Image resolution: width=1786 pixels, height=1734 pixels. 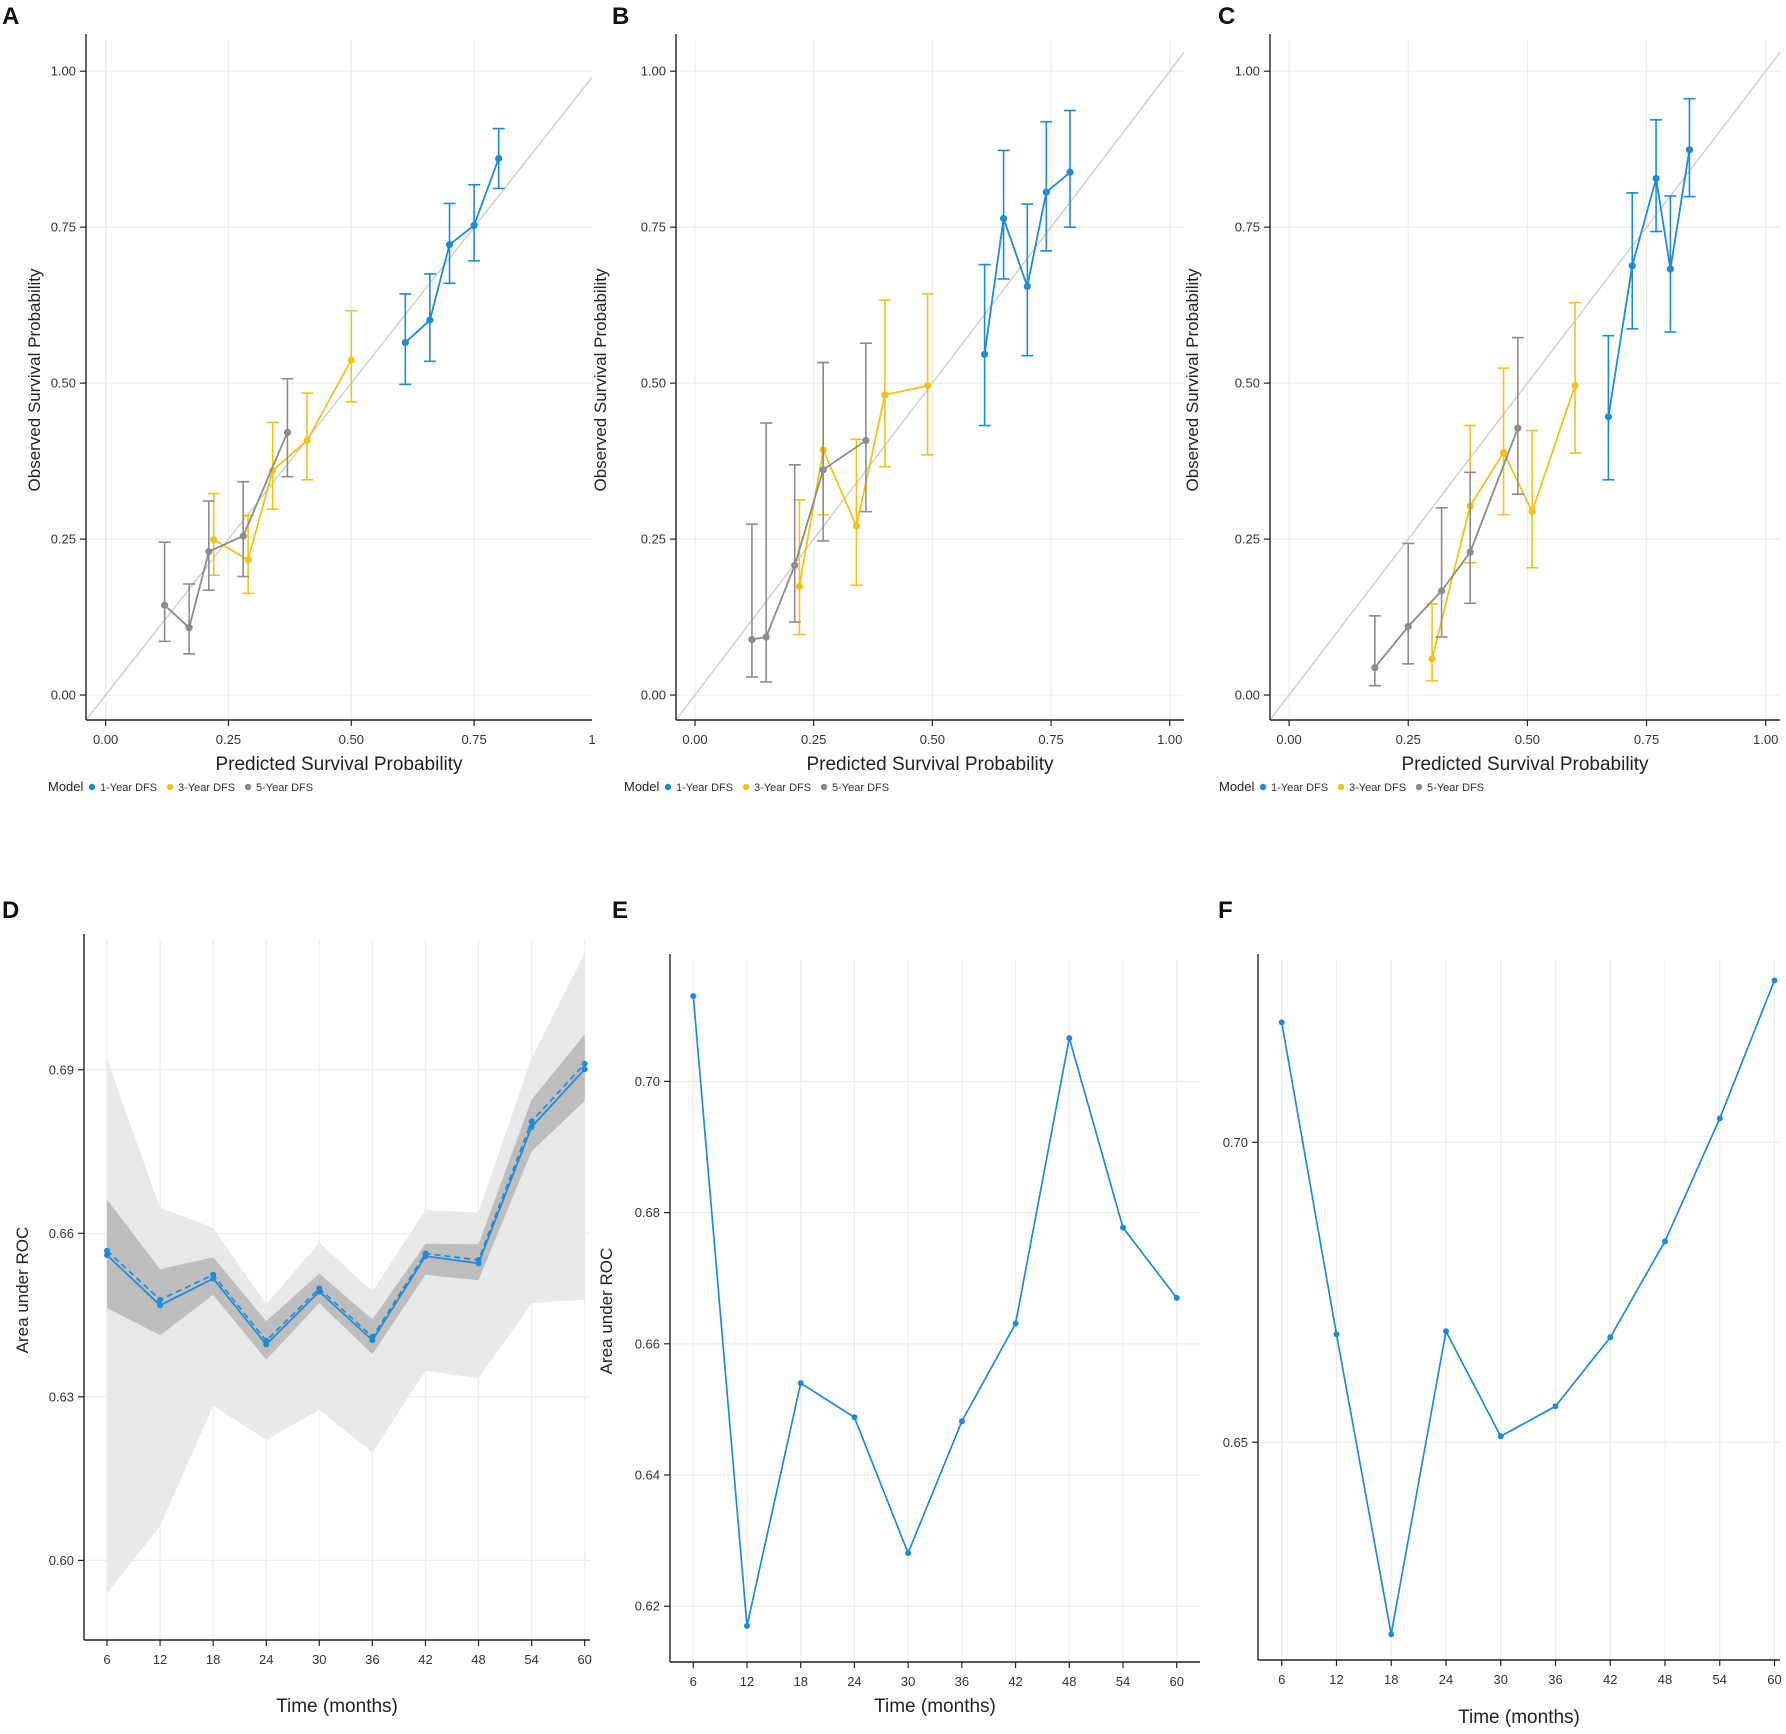 I want to click on x-tick-label-cut: 1, so click(x=591, y=739).